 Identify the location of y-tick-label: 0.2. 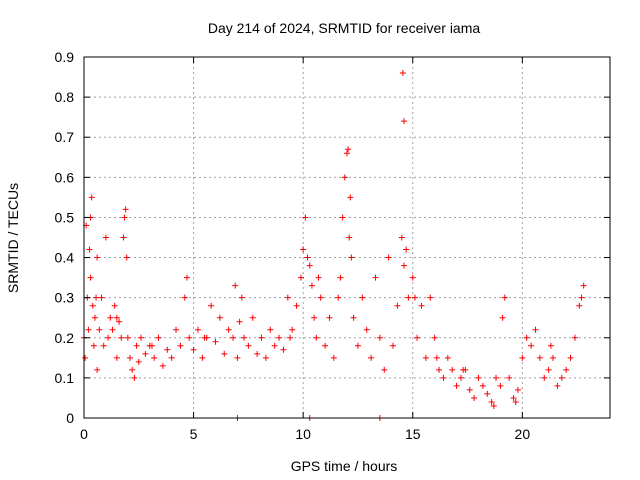
(65, 338).